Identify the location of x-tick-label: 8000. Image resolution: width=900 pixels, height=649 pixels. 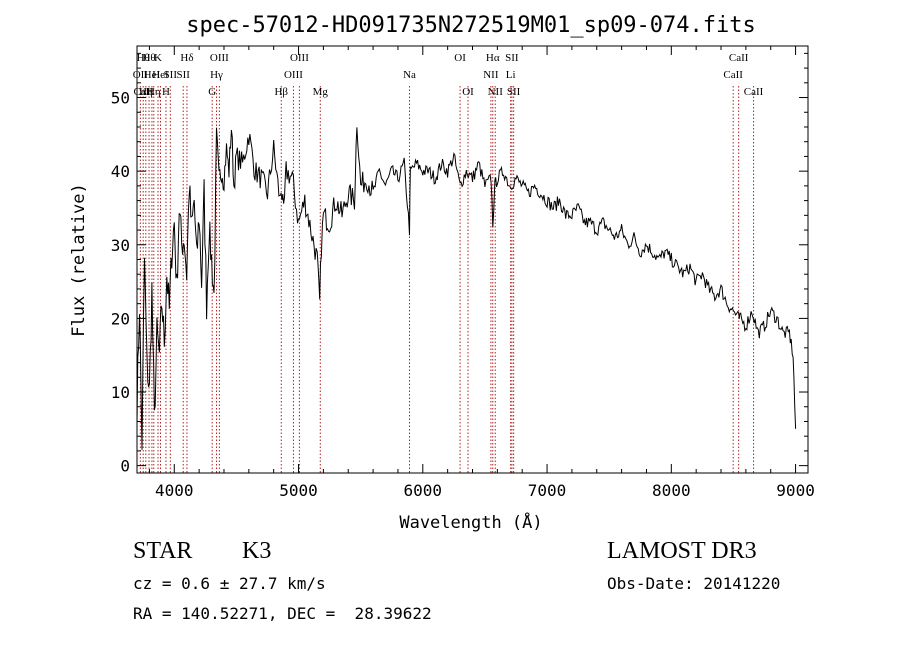
(671, 490).